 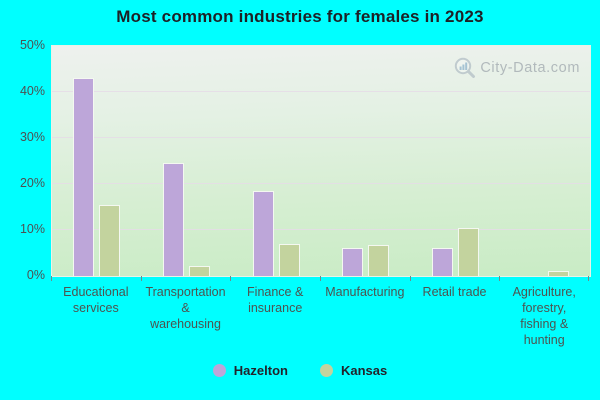 I want to click on watermark: City-Data.com, so click(x=516, y=68).